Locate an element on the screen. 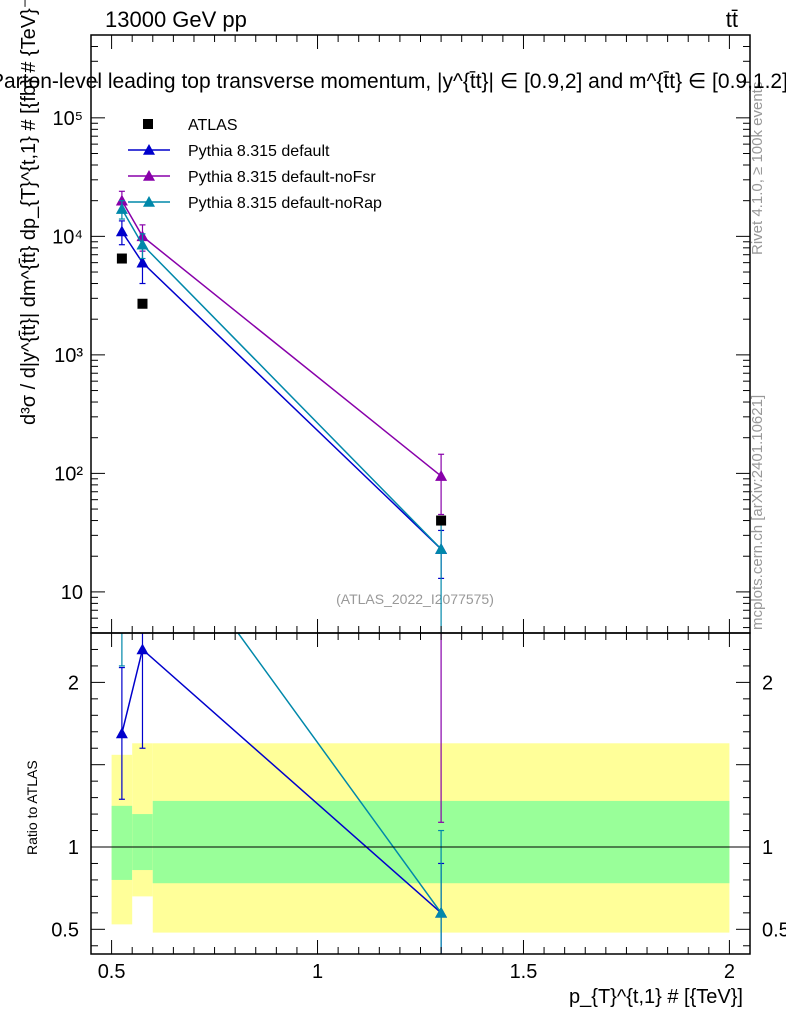 The height and width of the screenshot is (1024, 786). data-points-group is located at coordinates (281, 389).